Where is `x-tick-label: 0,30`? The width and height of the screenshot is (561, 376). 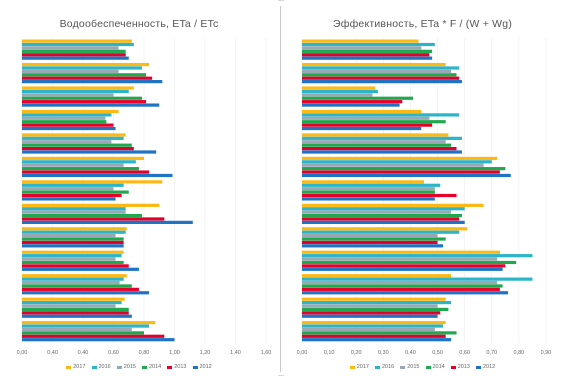
x-tick-label: 0,30 is located at coordinates (383, 353).